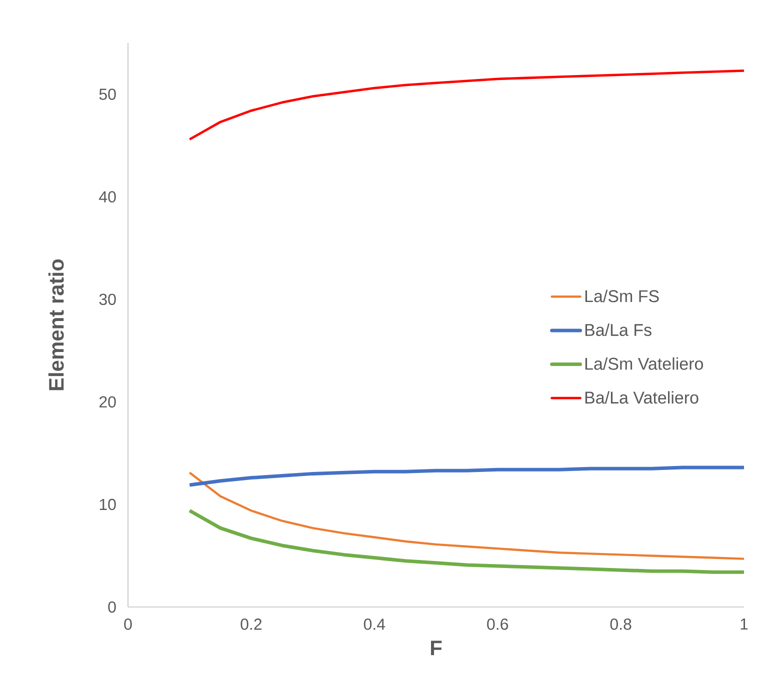 The width and height of the screenshot is (775, 697). Describe the element at coordinates (107, 300) in the screenshot. I see `y-tick-label: 30` at that location.